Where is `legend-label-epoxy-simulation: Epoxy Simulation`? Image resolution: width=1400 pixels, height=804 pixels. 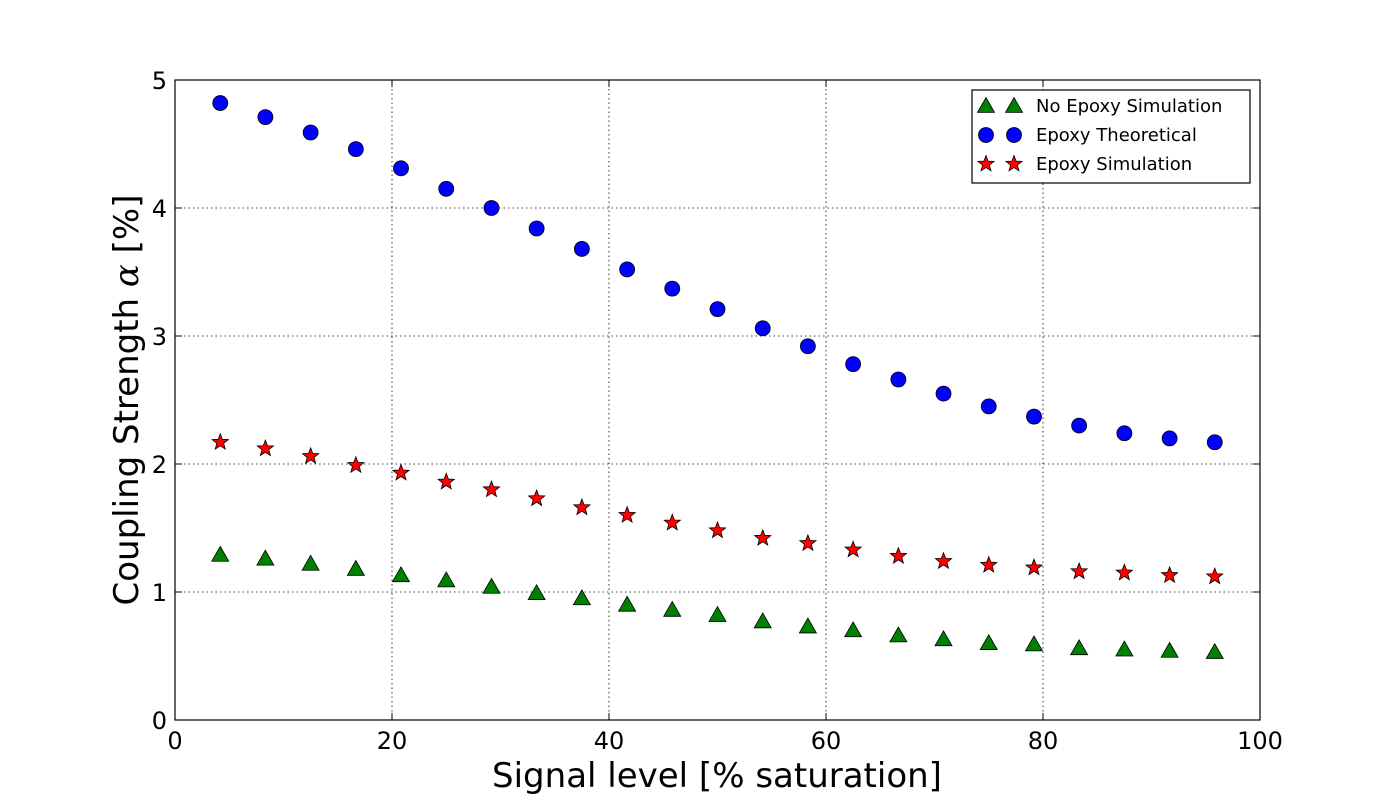
legend-label-epoxy-simulation: Epoxy Simulation is located at coordinates (1114, 164).